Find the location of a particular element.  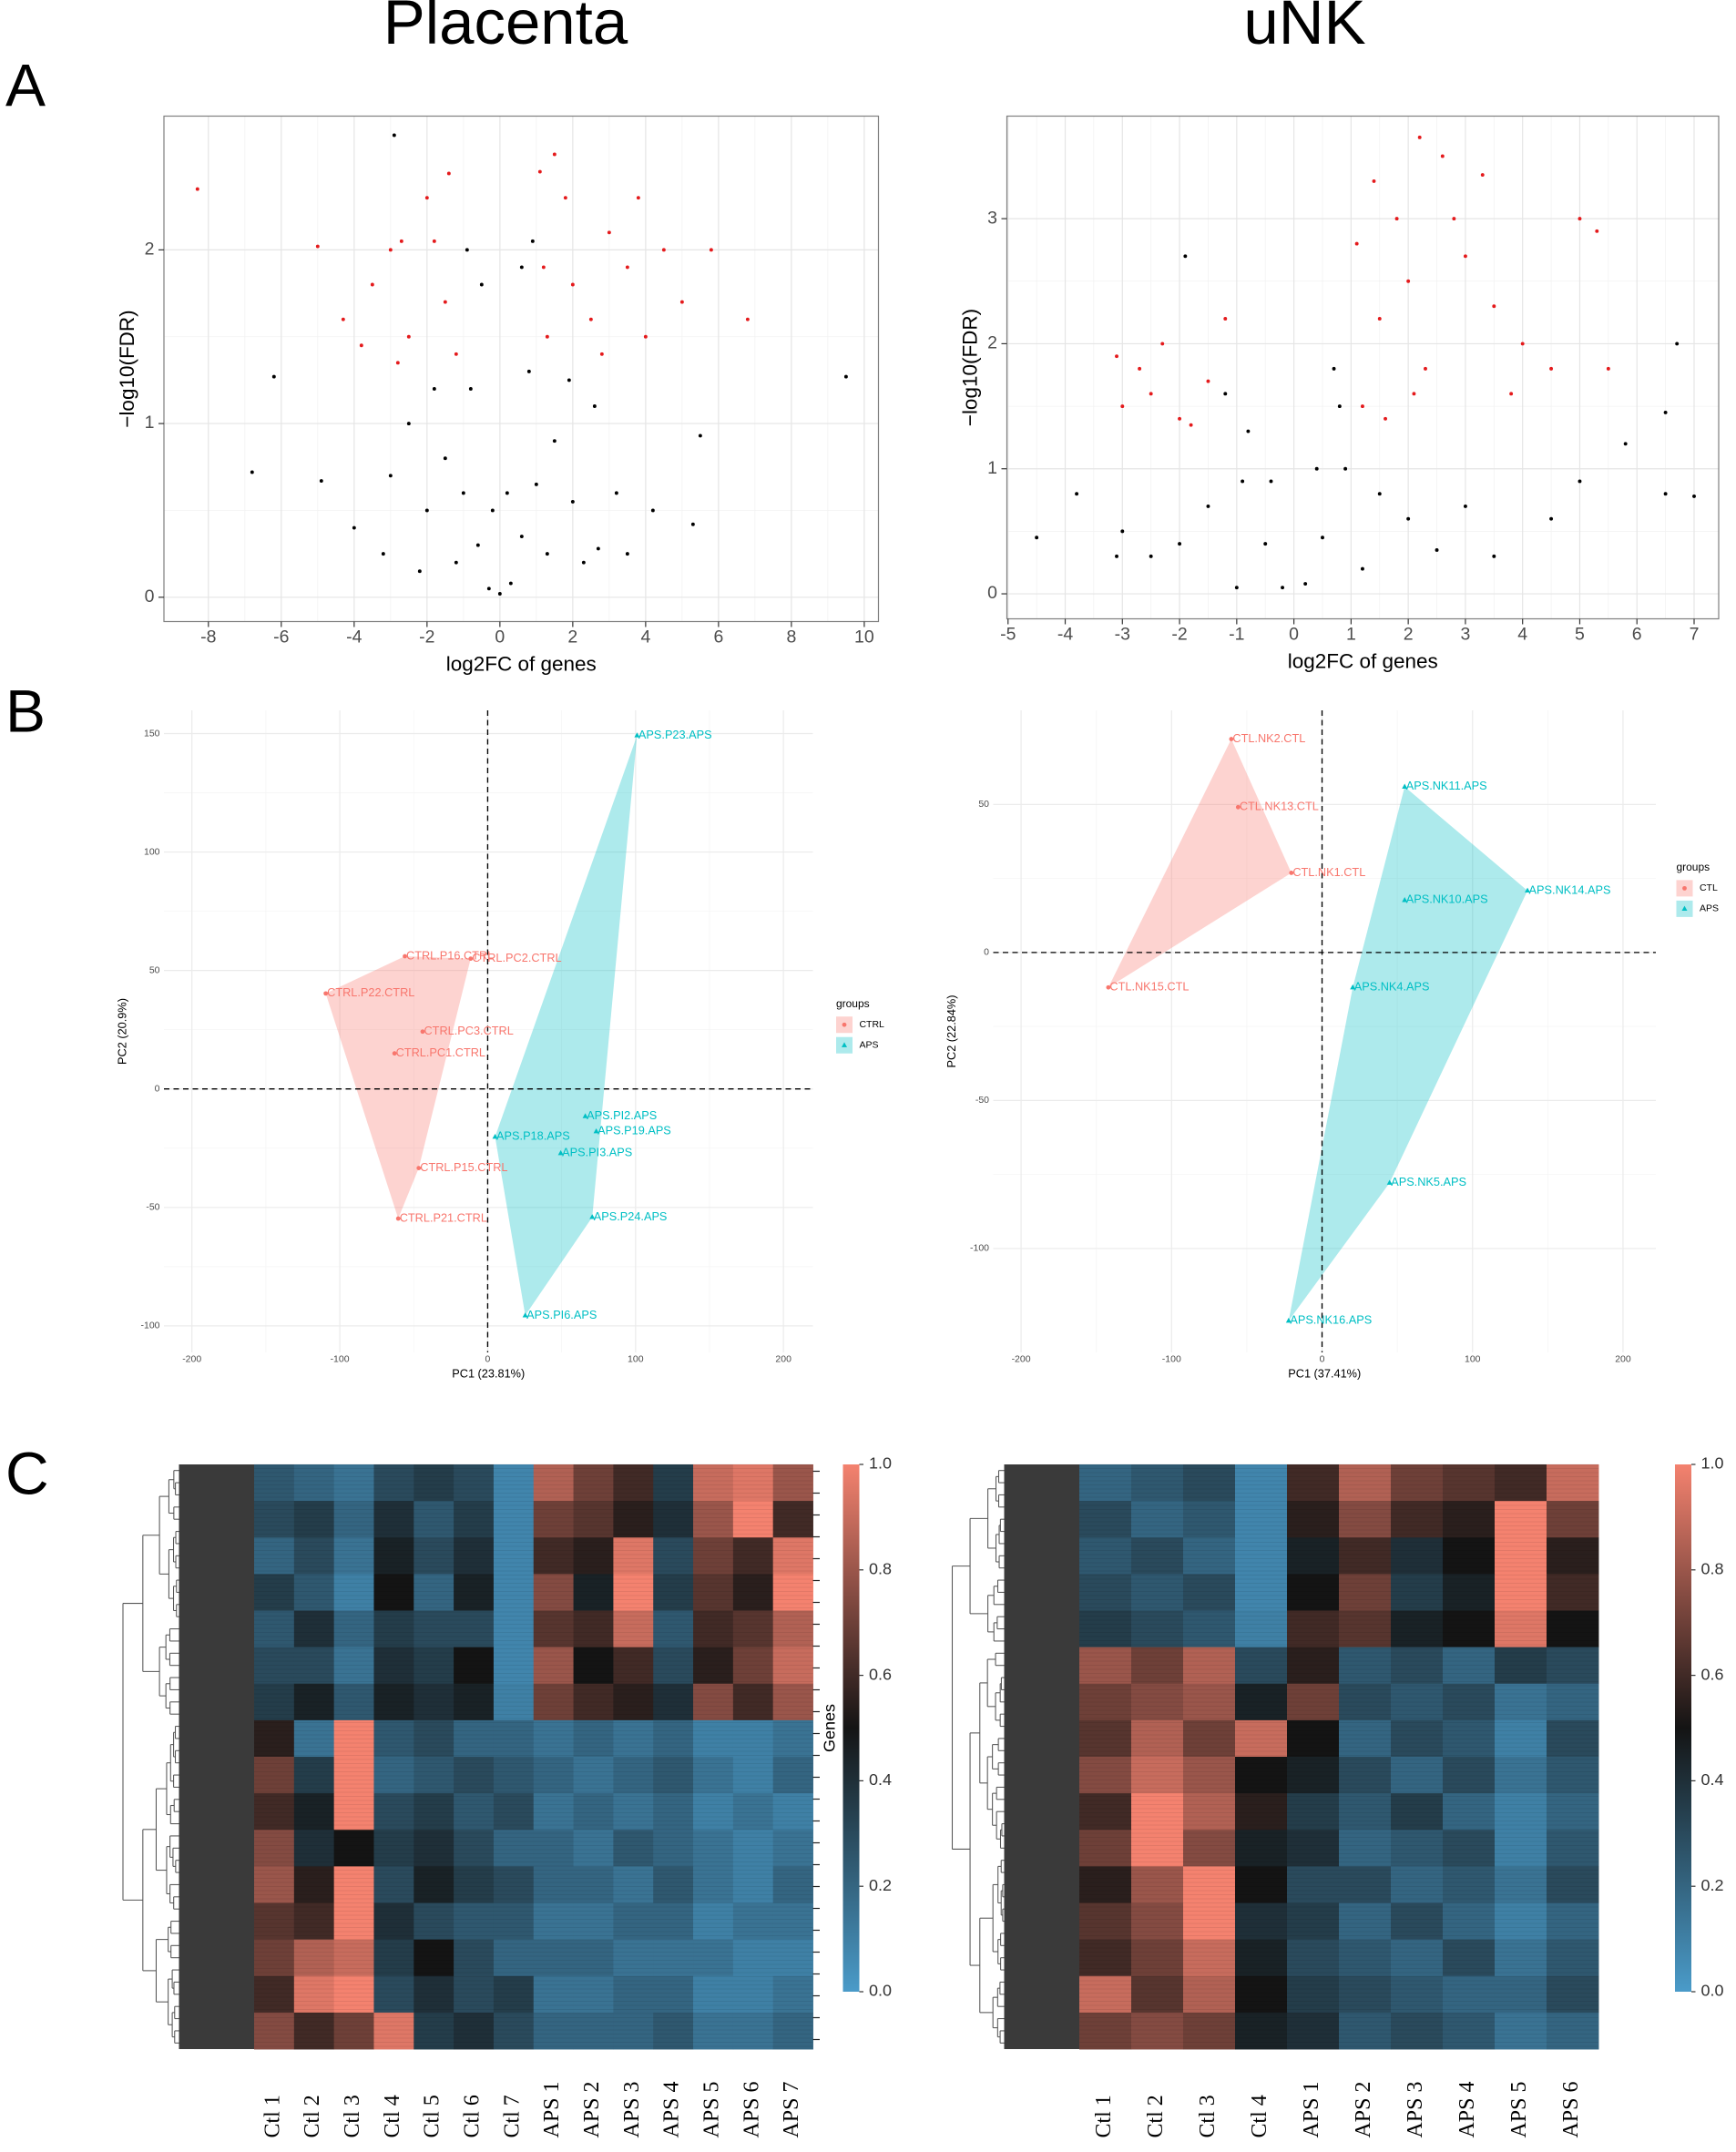

column-label: Ctl 5 is located at coordinates (432, 2116).